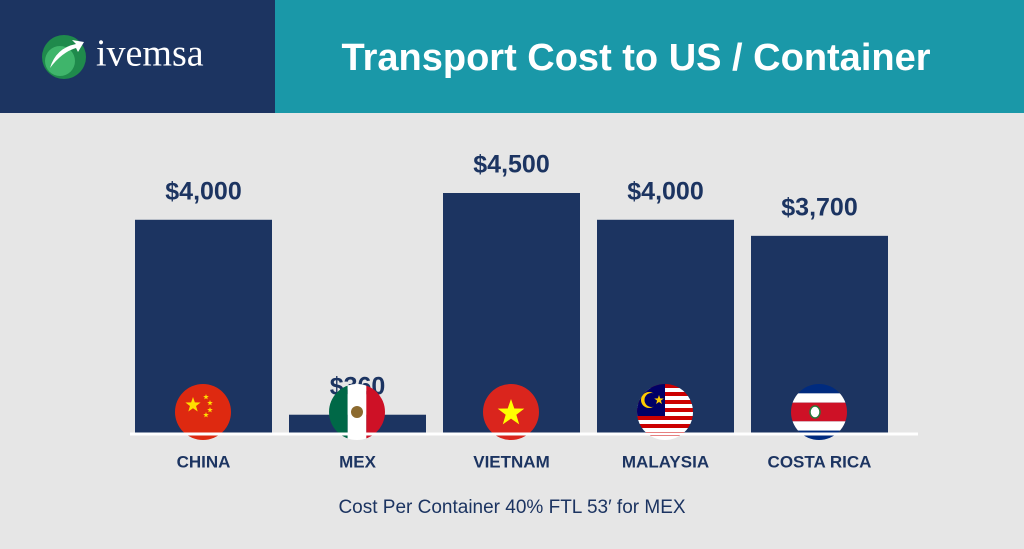  I want to click on x-tick-label: VIETNAM, so click(511, 461).